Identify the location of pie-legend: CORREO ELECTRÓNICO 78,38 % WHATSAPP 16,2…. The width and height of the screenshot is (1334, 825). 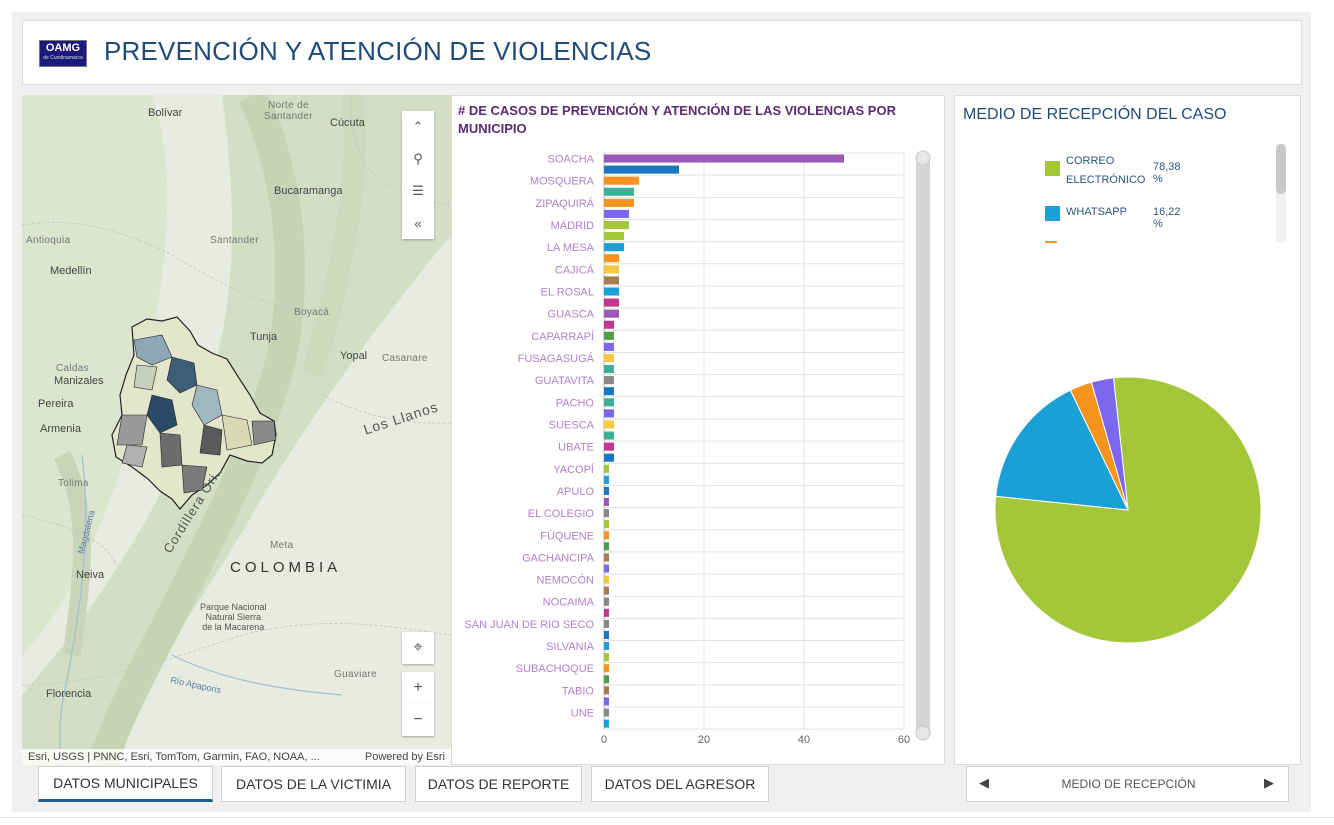
(1165, 227).